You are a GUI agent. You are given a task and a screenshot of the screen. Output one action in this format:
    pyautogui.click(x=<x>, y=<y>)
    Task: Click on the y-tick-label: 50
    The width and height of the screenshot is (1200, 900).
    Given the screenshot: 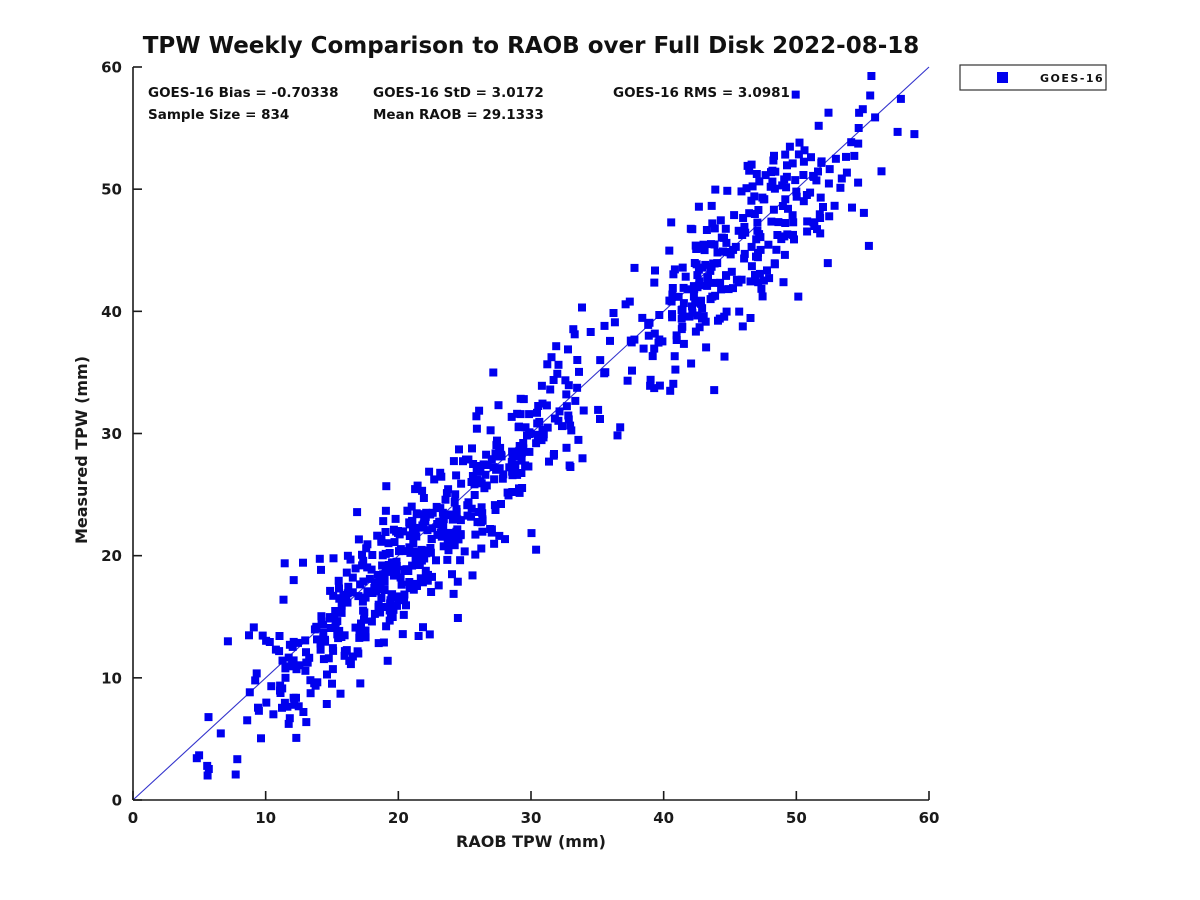 What is the action you would take?
    pyautogui.click(x=111, y=190)
    